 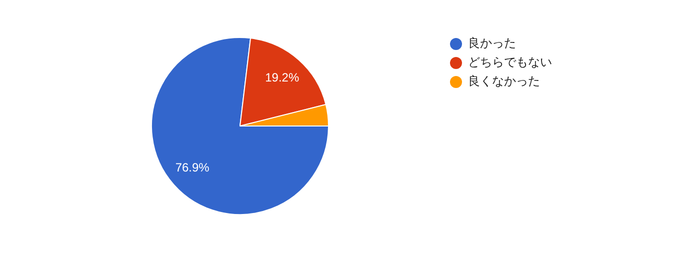 What do you see at coordinates (282, 77) in the screenshot?
I see `data-label: 19.2%` at bounding box center [282, 77].